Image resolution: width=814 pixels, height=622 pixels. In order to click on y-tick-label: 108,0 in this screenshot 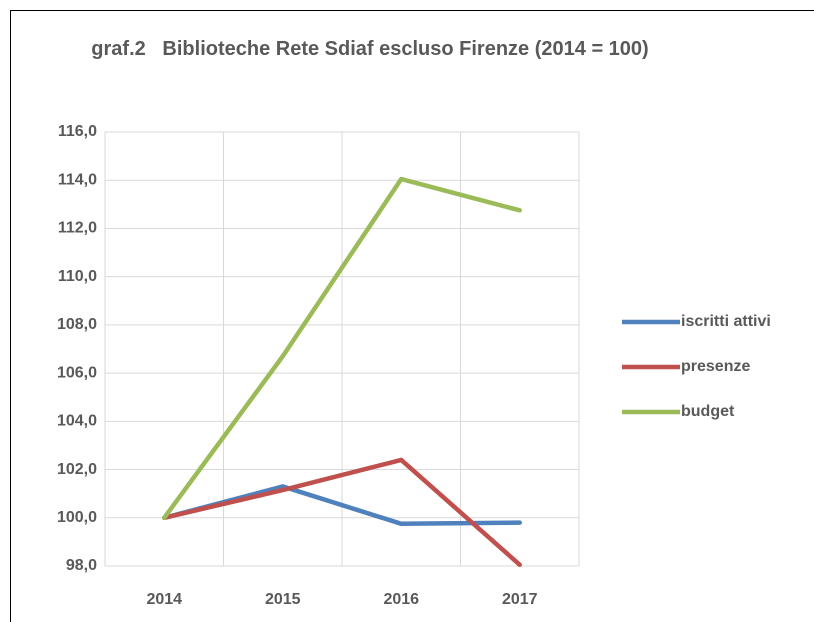, I will do `click(77, 324)`.